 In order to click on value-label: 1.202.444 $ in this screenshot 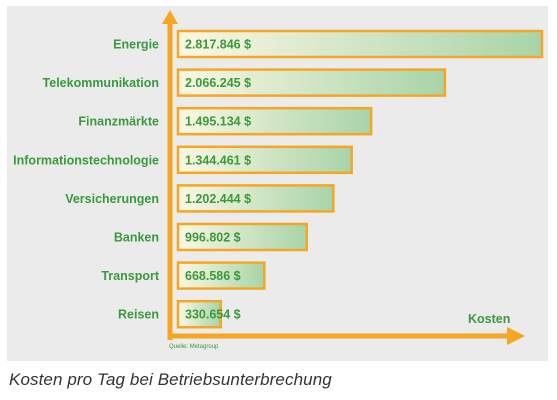, I will do `click(218, 199)`.